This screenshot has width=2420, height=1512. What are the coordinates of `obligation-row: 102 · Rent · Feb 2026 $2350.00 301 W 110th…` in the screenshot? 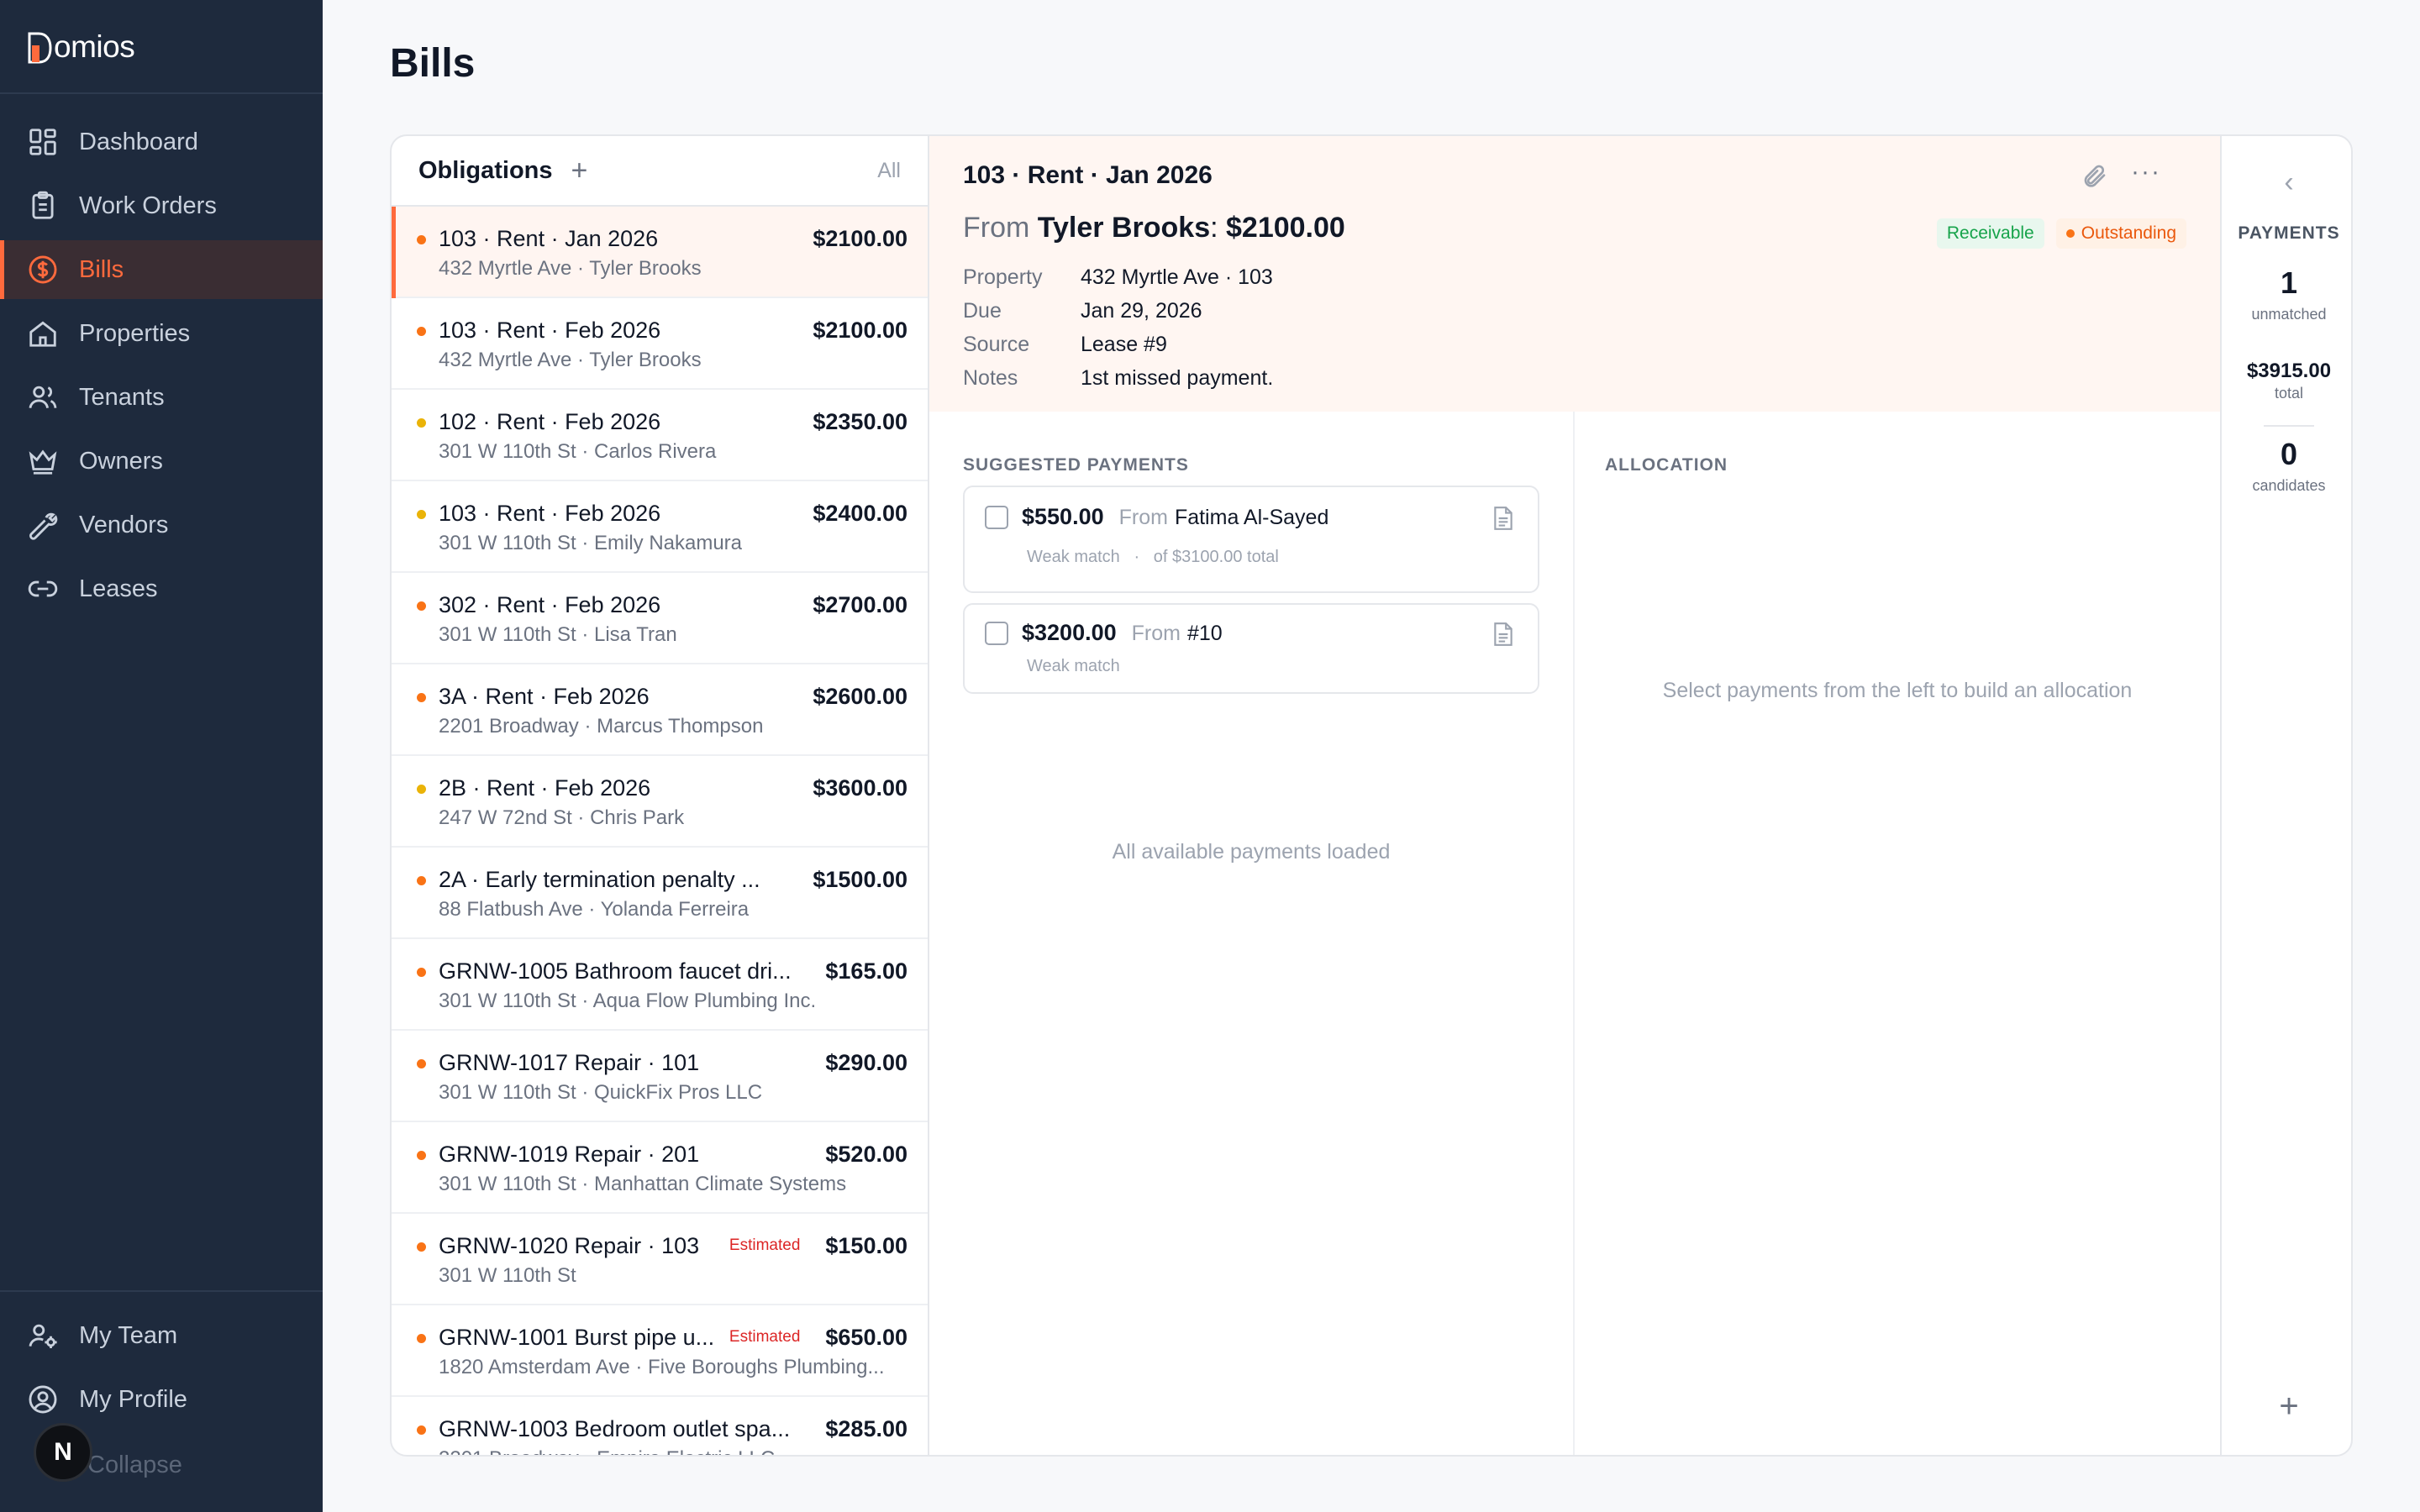 It's located at (660, 435).